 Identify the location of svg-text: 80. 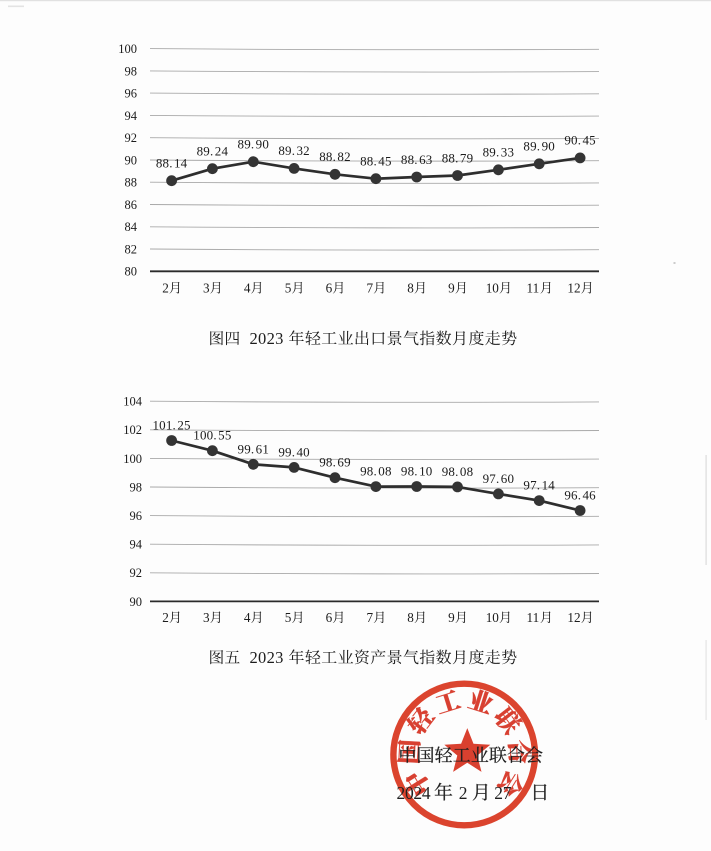
(131, 272).